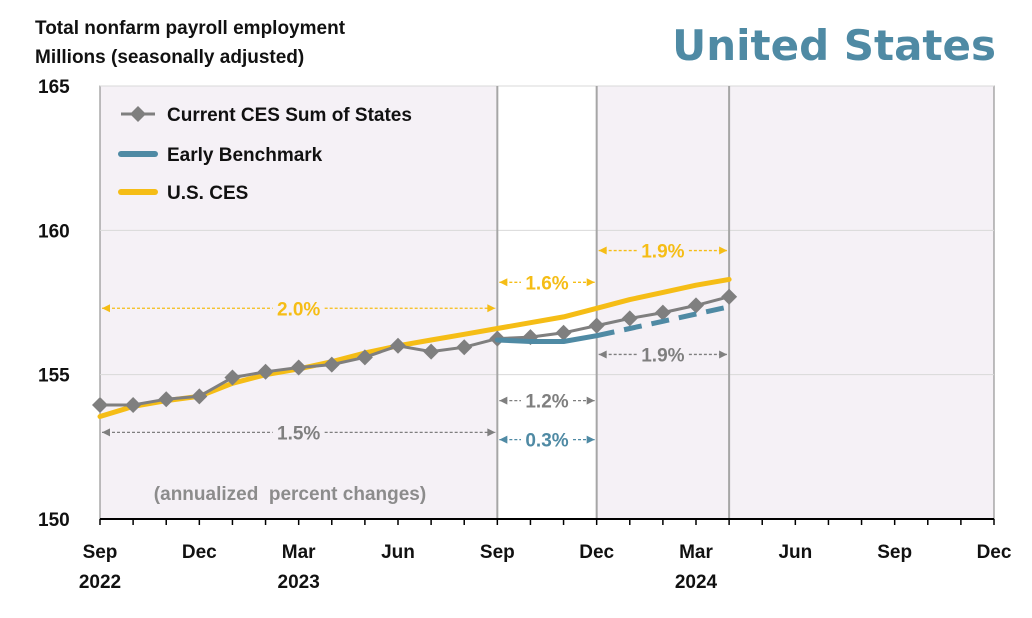  What do you see at coordinates (298, 309) in the screenshot?
I see `annotation-label: 2.0%` at bounding box center [298, 309].